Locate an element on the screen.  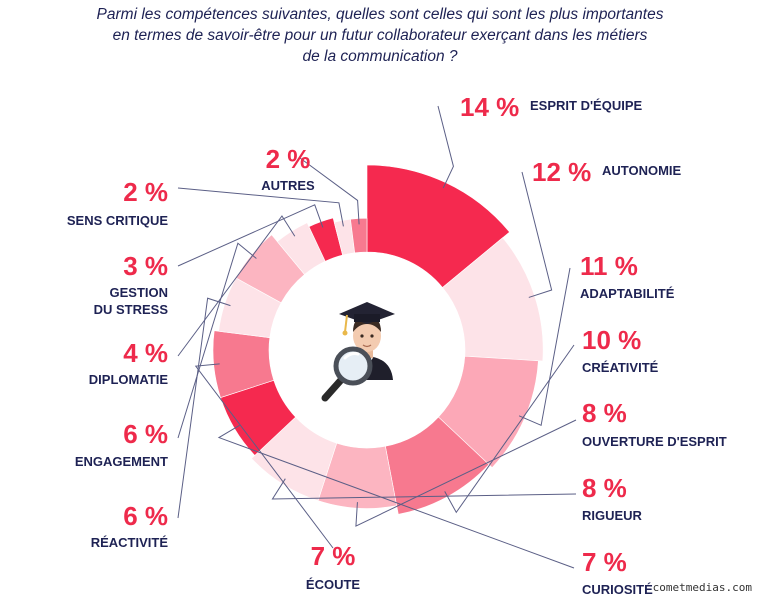
title-line-3: de la communication ? is located at coordinates (380, 56).